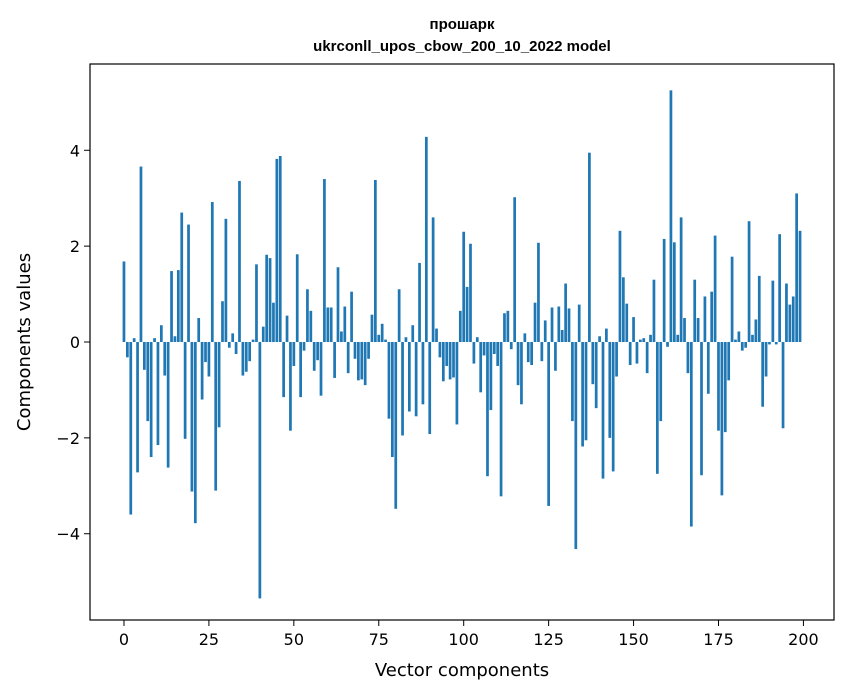 This screenshot has height=696, width=847. What do you see at coordinates (803, 639) in the screenshot?
I see `x-tick-label: 200` at bounding box center [803, 639].